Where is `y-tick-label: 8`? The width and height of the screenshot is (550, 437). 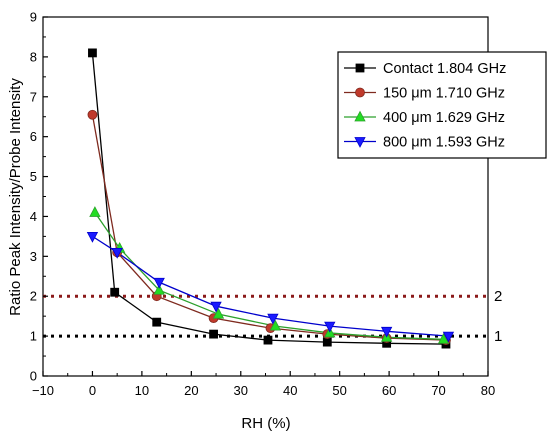
y-tick-label: 8 is located at coordinates (33, 56).